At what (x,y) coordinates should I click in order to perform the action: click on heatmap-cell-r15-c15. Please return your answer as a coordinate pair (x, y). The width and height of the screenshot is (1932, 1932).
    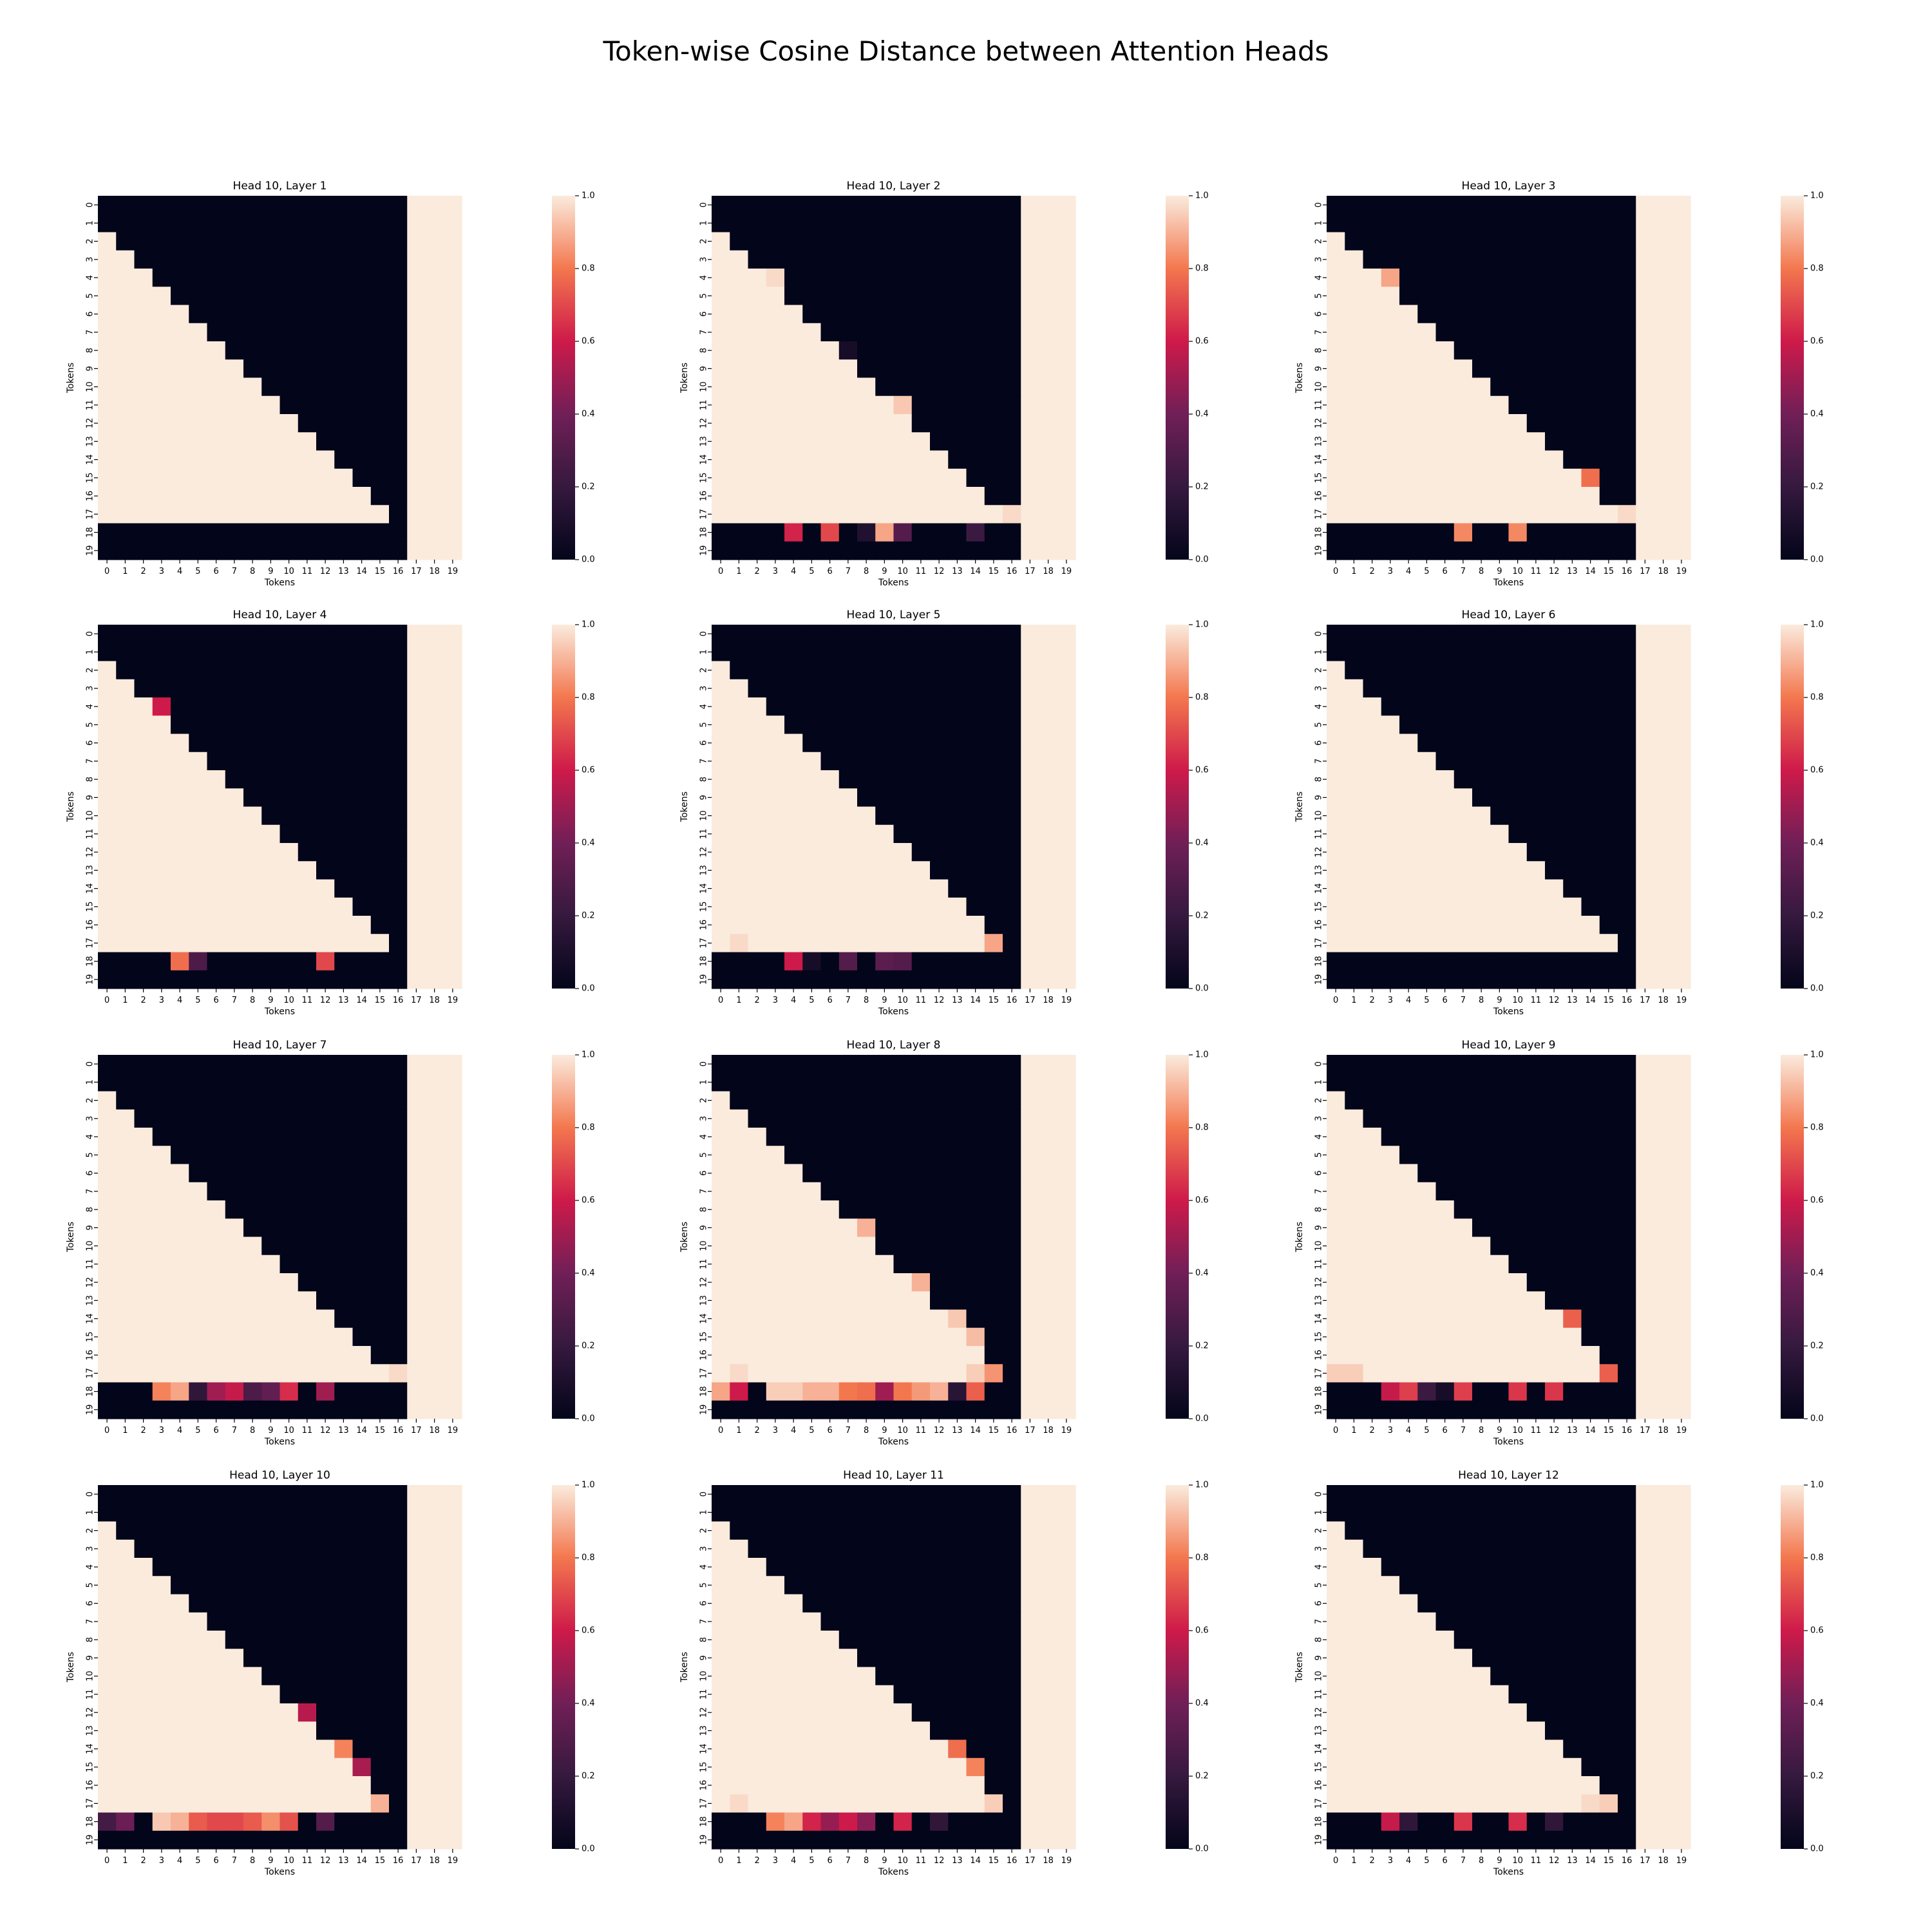
    Looking at the image, I should click on (994, 1767).